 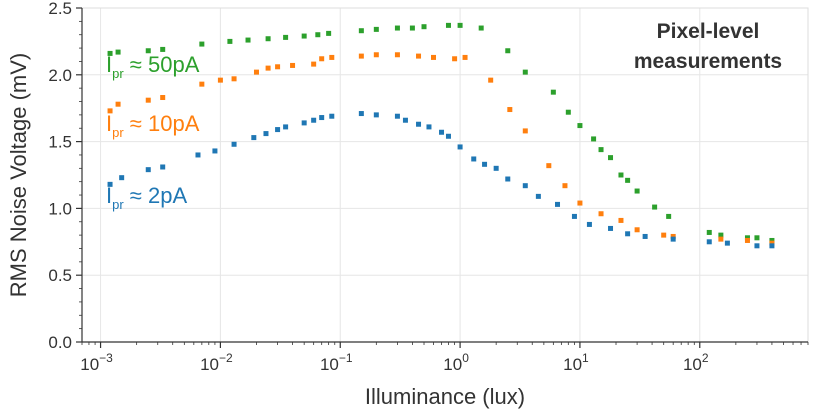 What do you see at coordinates (445, 396) in the screenshot?
I see `x-axis-label: Illuminance (lux)` at bounding box center [445, 396].